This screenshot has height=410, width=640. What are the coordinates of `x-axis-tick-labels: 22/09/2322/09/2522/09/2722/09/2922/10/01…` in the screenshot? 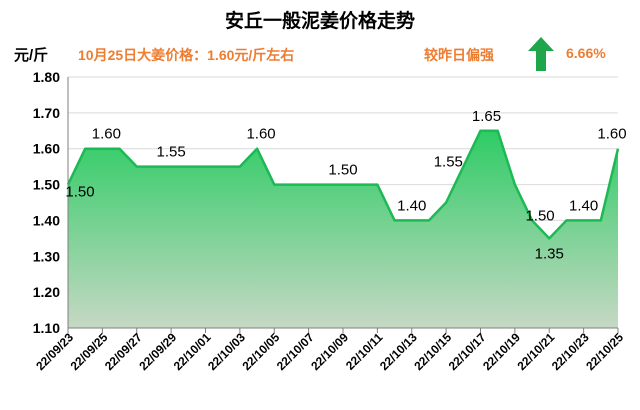 It's located at (329, 351).